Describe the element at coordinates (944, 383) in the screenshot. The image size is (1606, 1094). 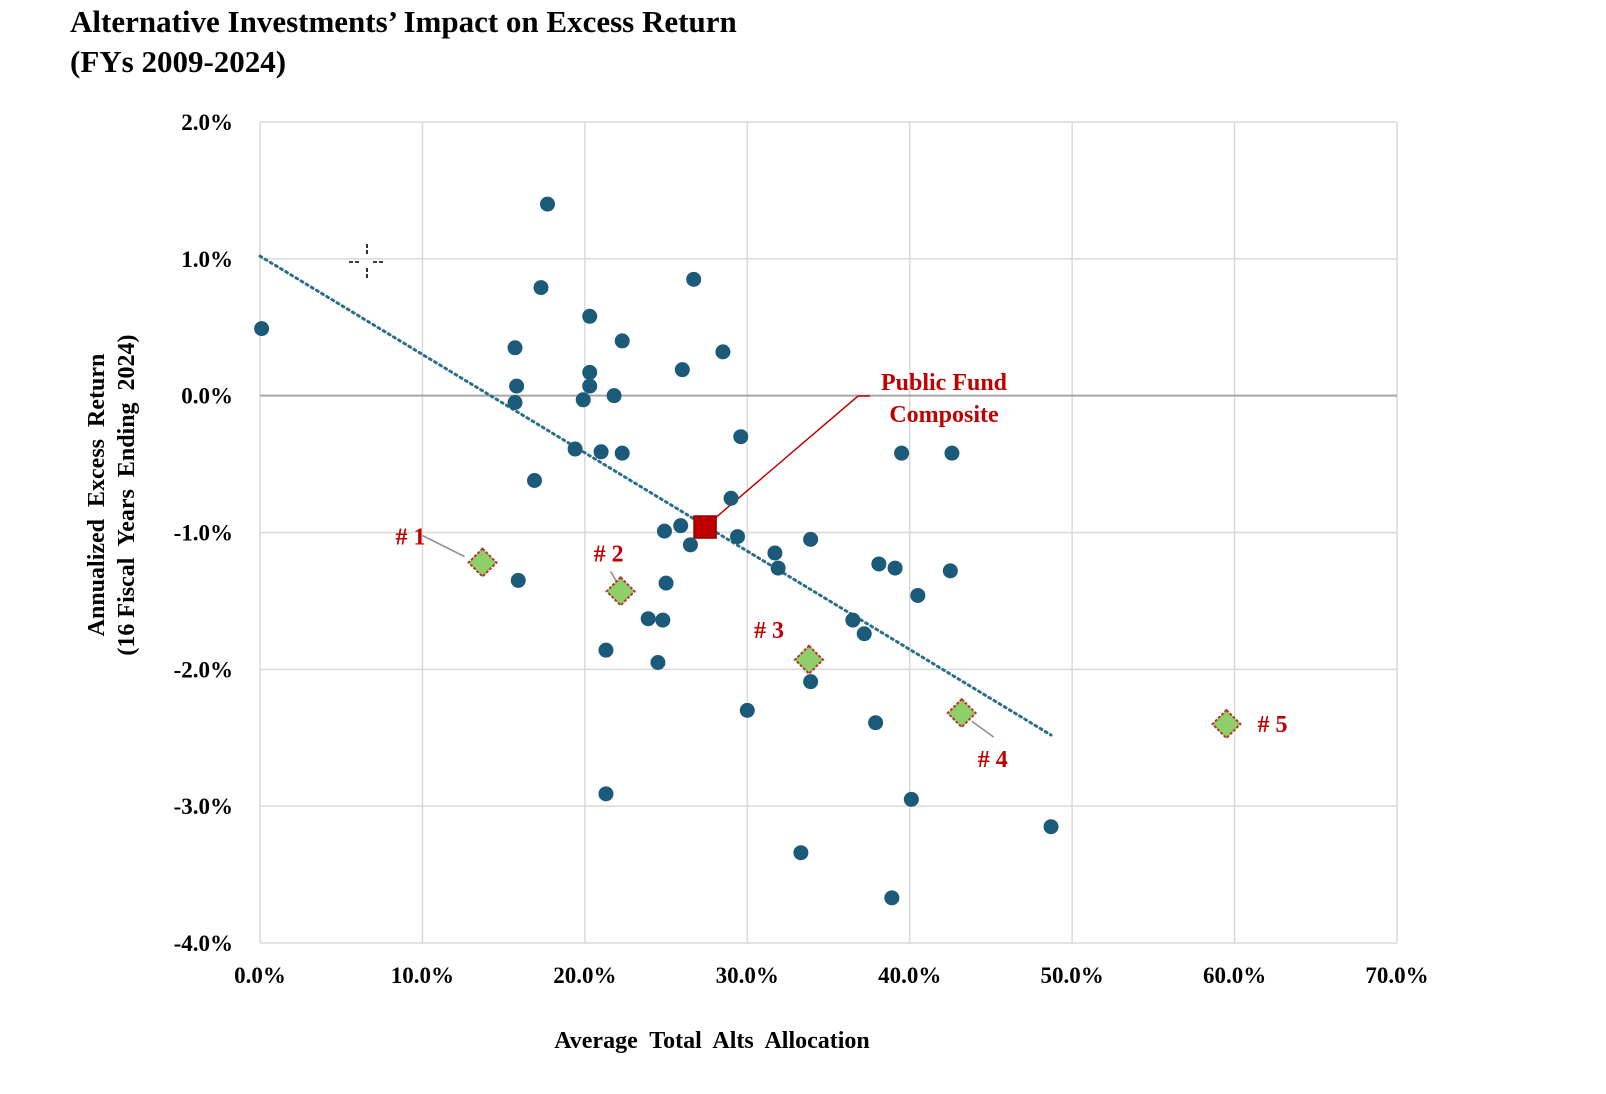
I see `composite-label-line-1: Public Fund` at that location.